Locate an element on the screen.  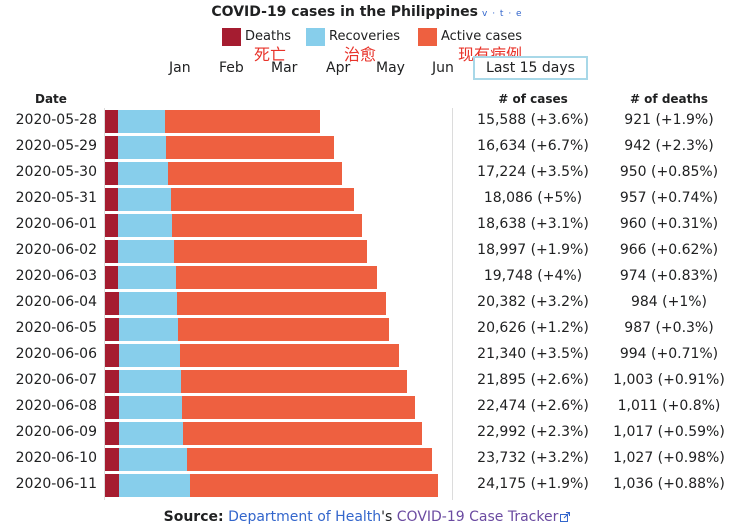
row-cases-label: 19,748 (+4%) is located at coordinates (533, 276).